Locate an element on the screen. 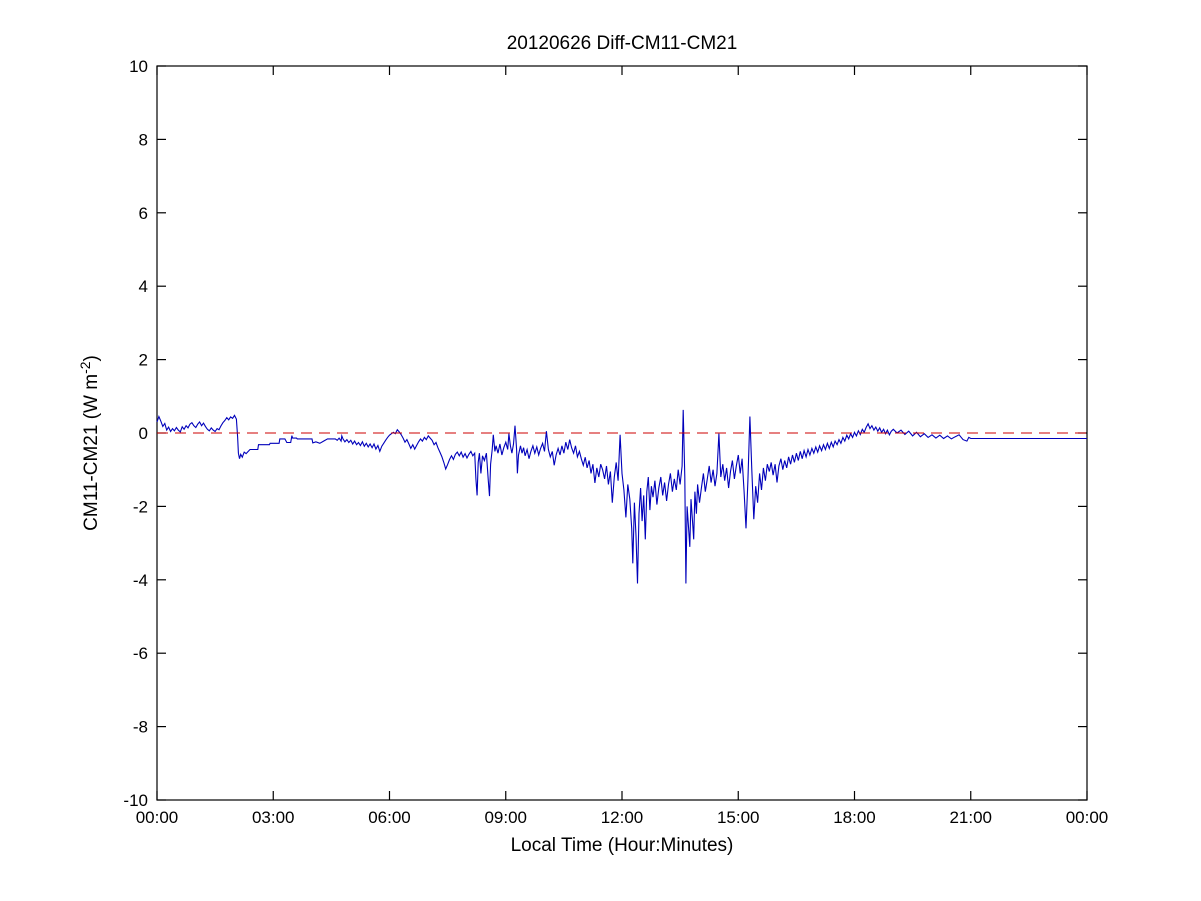  y-tick-label: 0 is located at coordinates (143, 433).